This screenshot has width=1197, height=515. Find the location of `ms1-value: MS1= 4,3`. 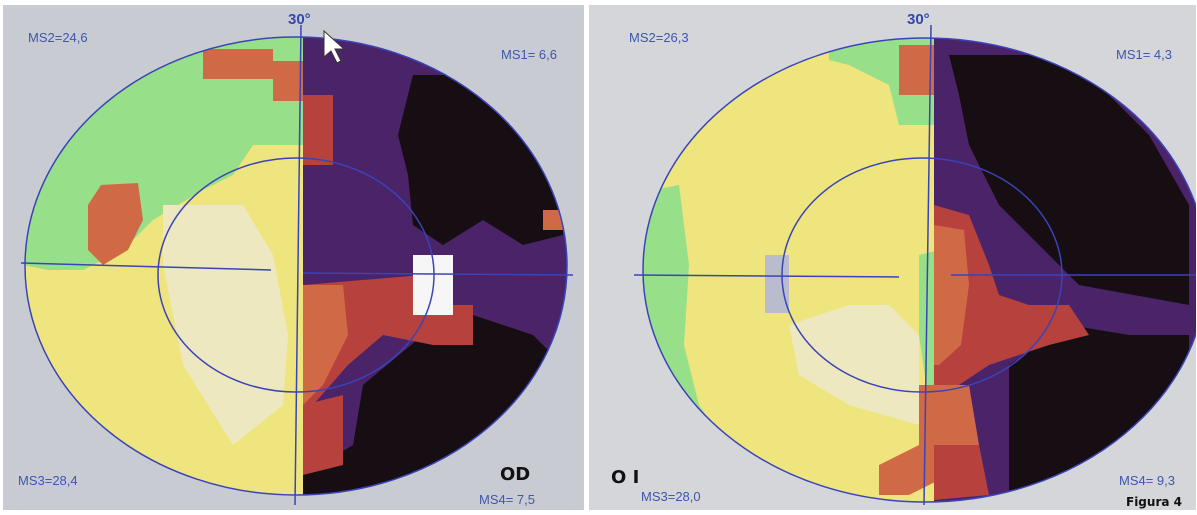

ms1-value: MS1= 4,3 is located at coordinates (1144, 54).